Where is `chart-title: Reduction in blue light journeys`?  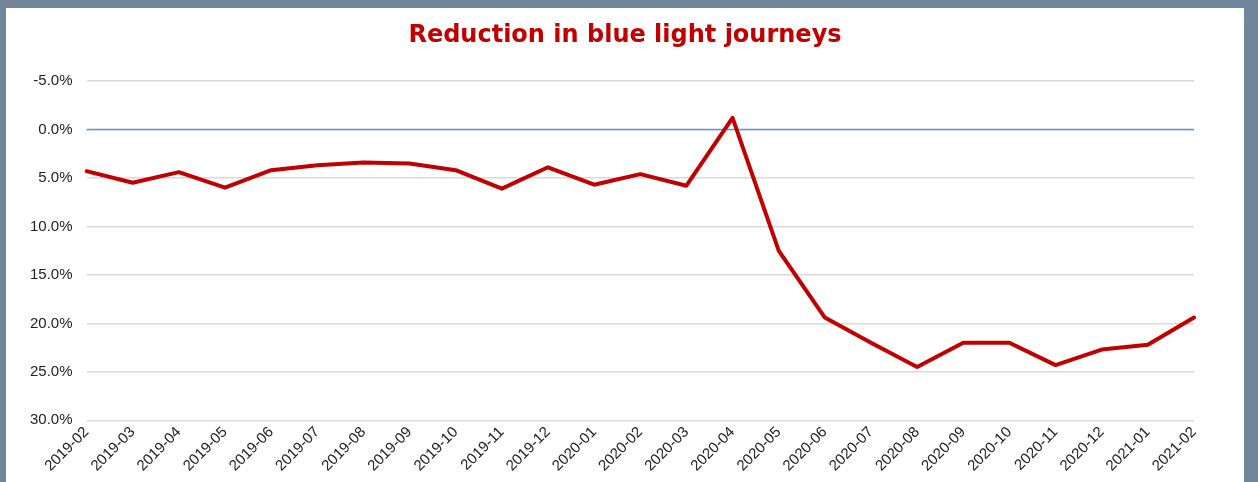 chart-title: Reduction in blue light journeys is located at coordinates (625, 34).